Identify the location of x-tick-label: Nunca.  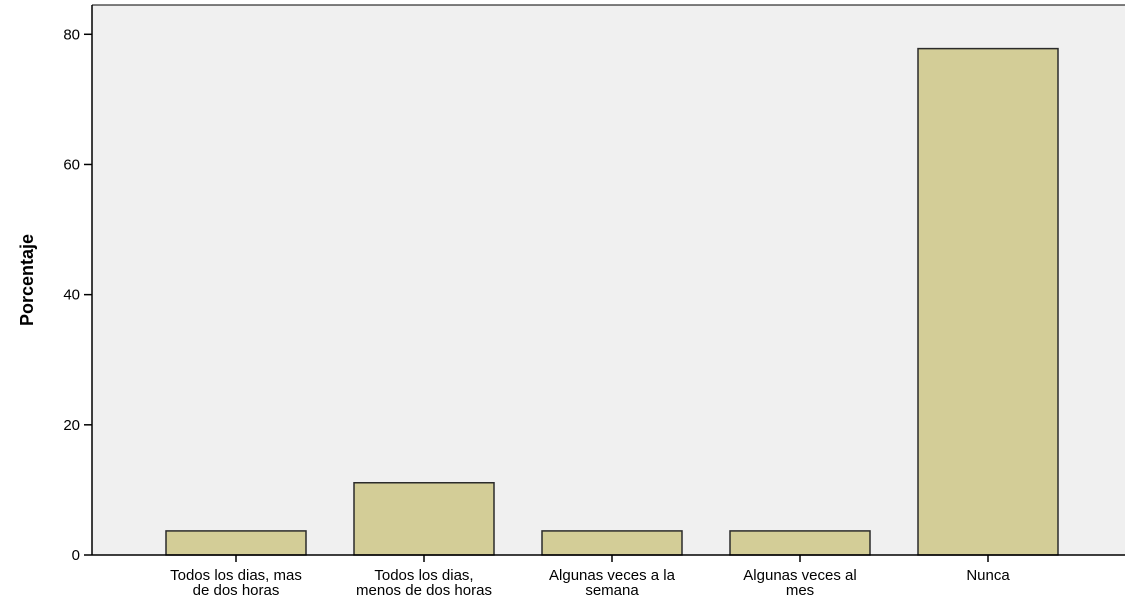
(988, 575).